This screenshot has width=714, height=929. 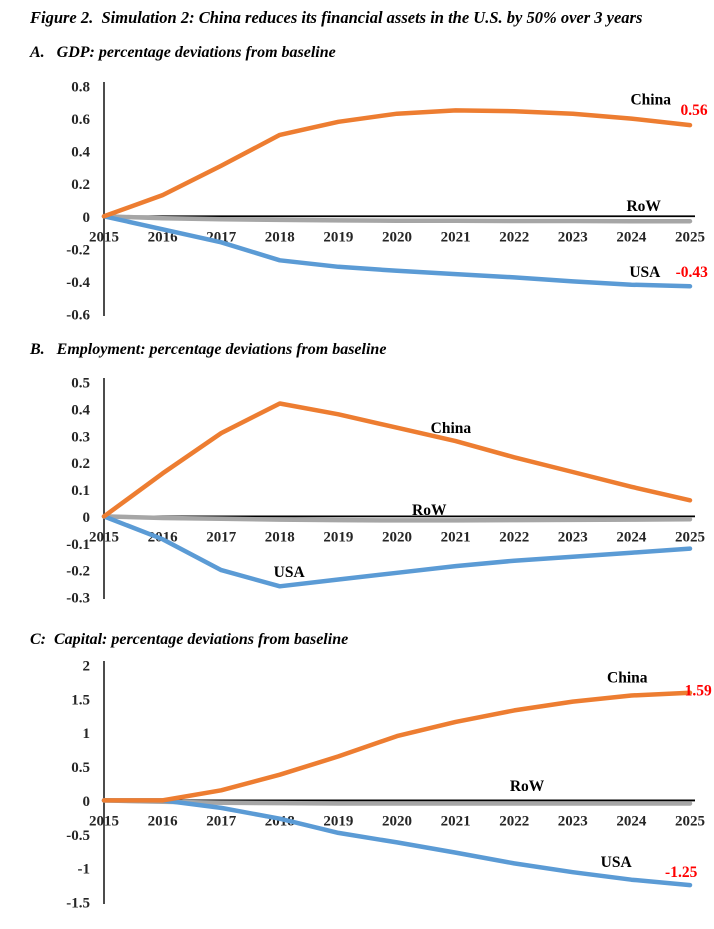 What do you see at coordinates (80, 491) in the screenshot?
I see `y-tick-label: 0.1` at bounding box center [80, 491].